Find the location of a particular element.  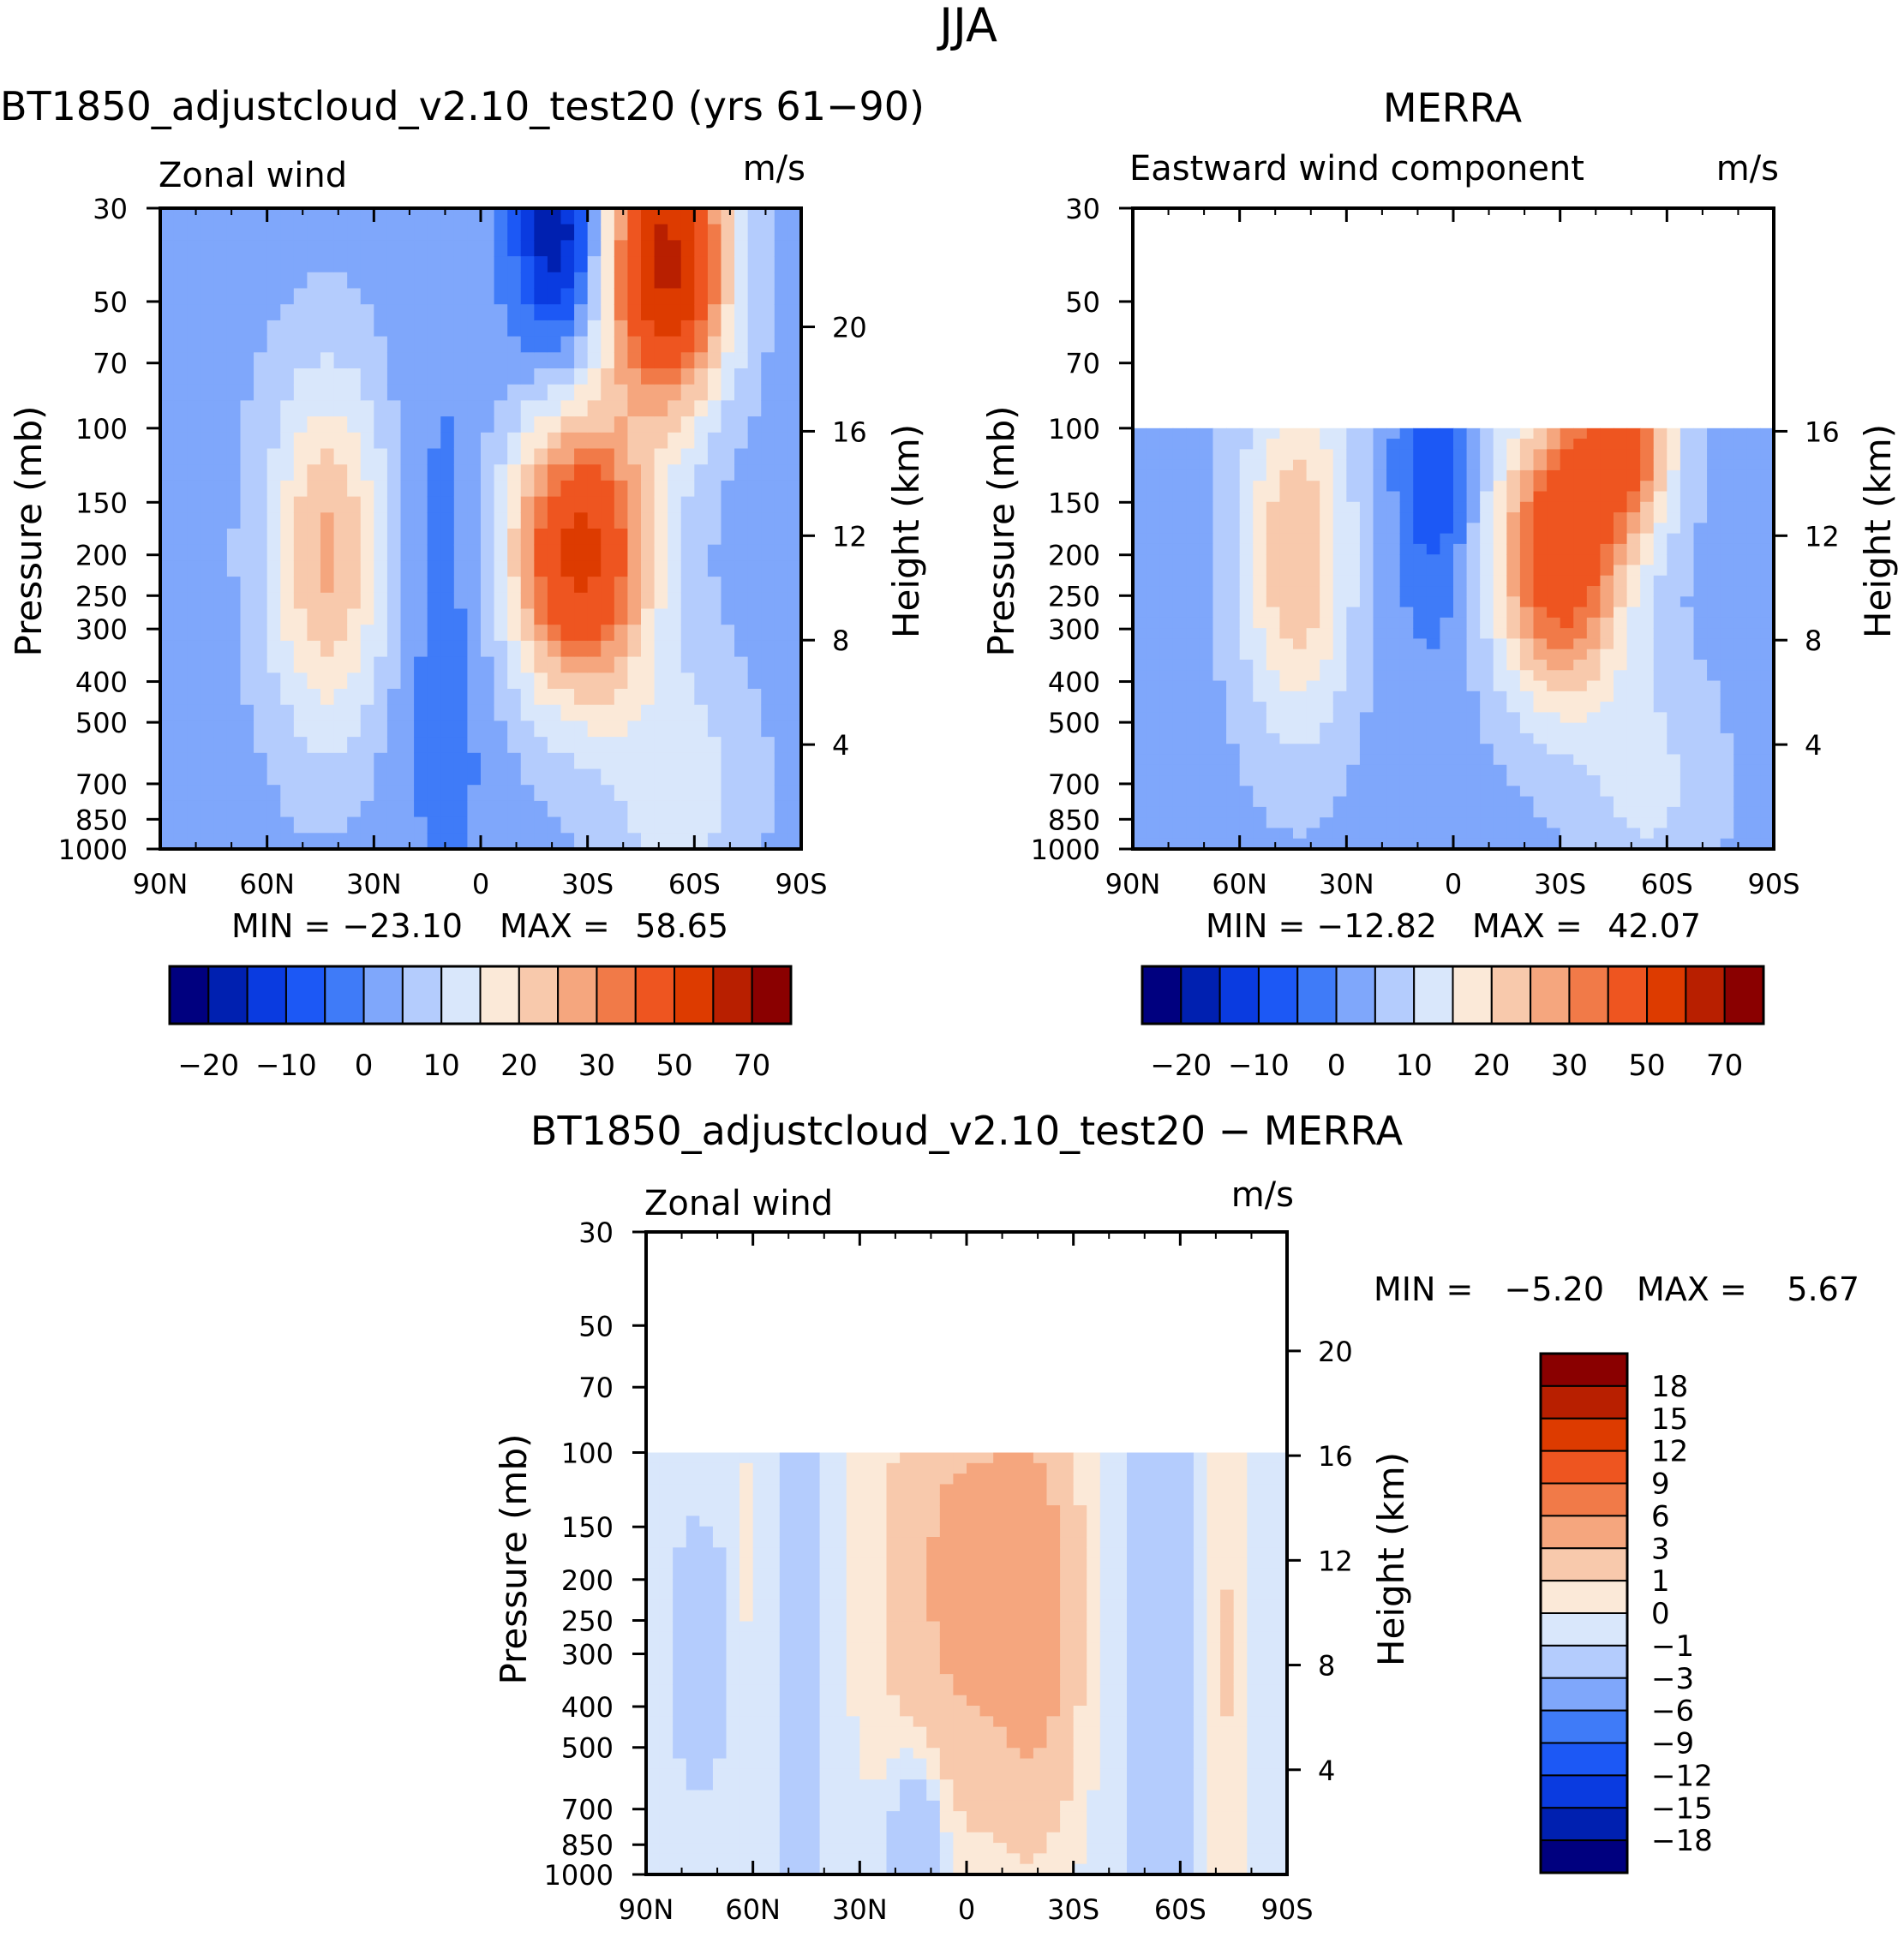

plot-model-field is located at coordinates (481, 529).